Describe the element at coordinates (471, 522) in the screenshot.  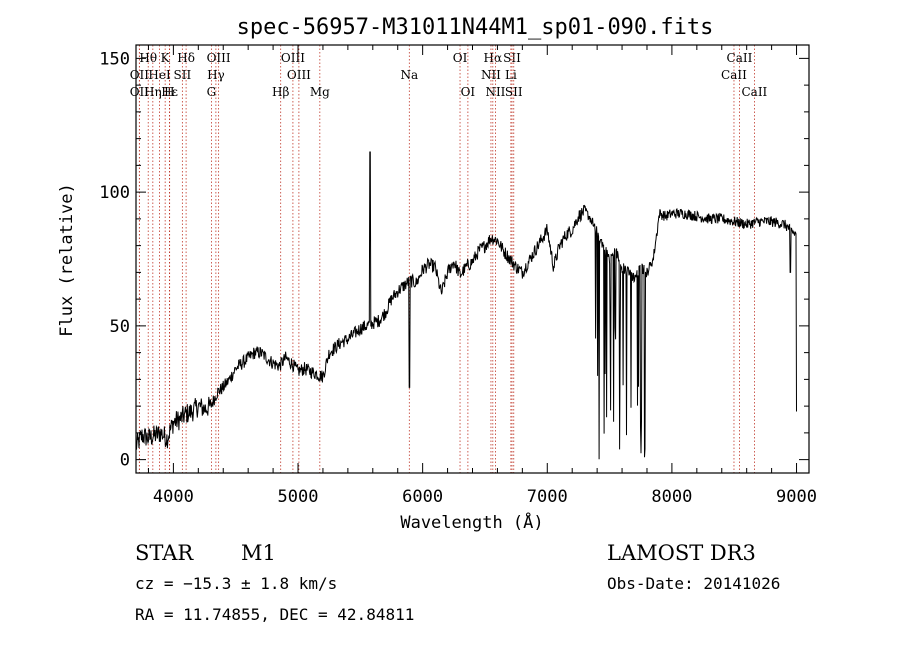
I see `x-axis-label: Wavelength (Å)` at that location.